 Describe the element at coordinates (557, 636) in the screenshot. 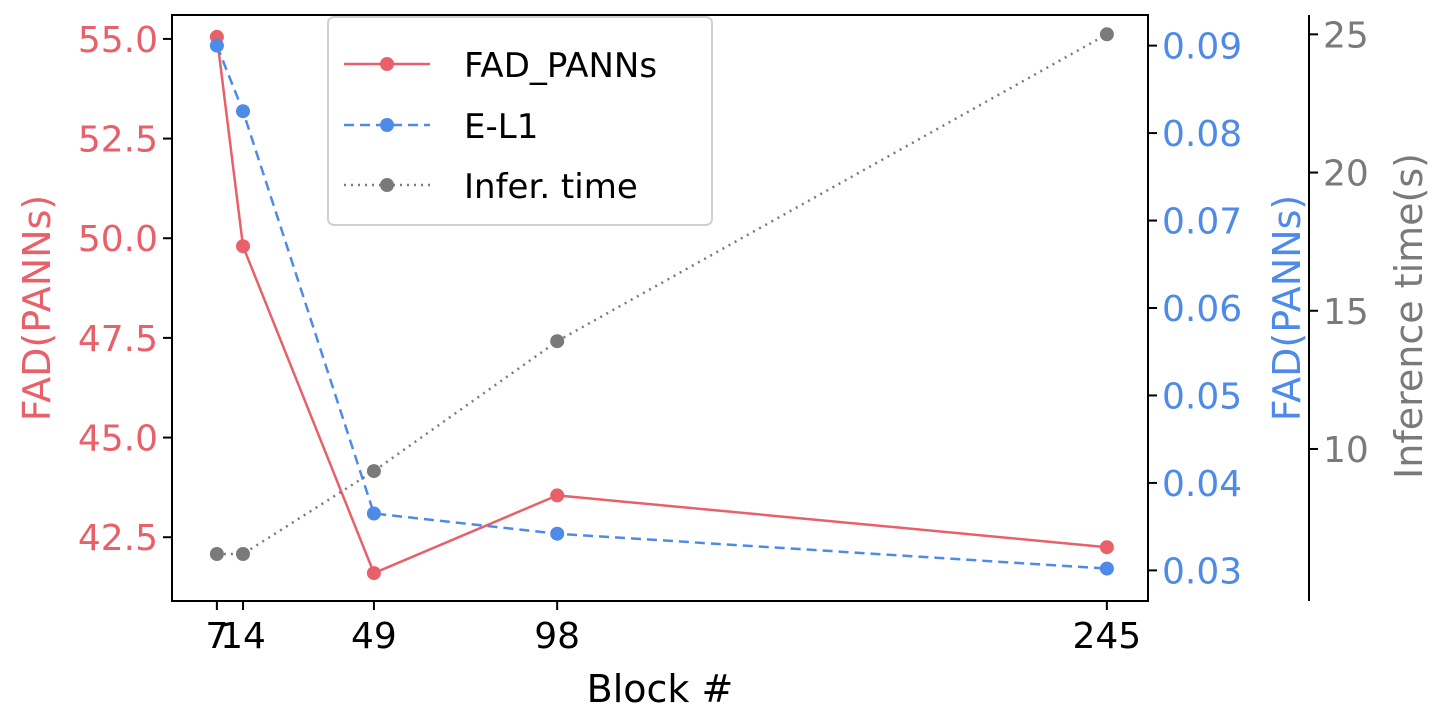

I see `x-tick-label: 98` at that location.